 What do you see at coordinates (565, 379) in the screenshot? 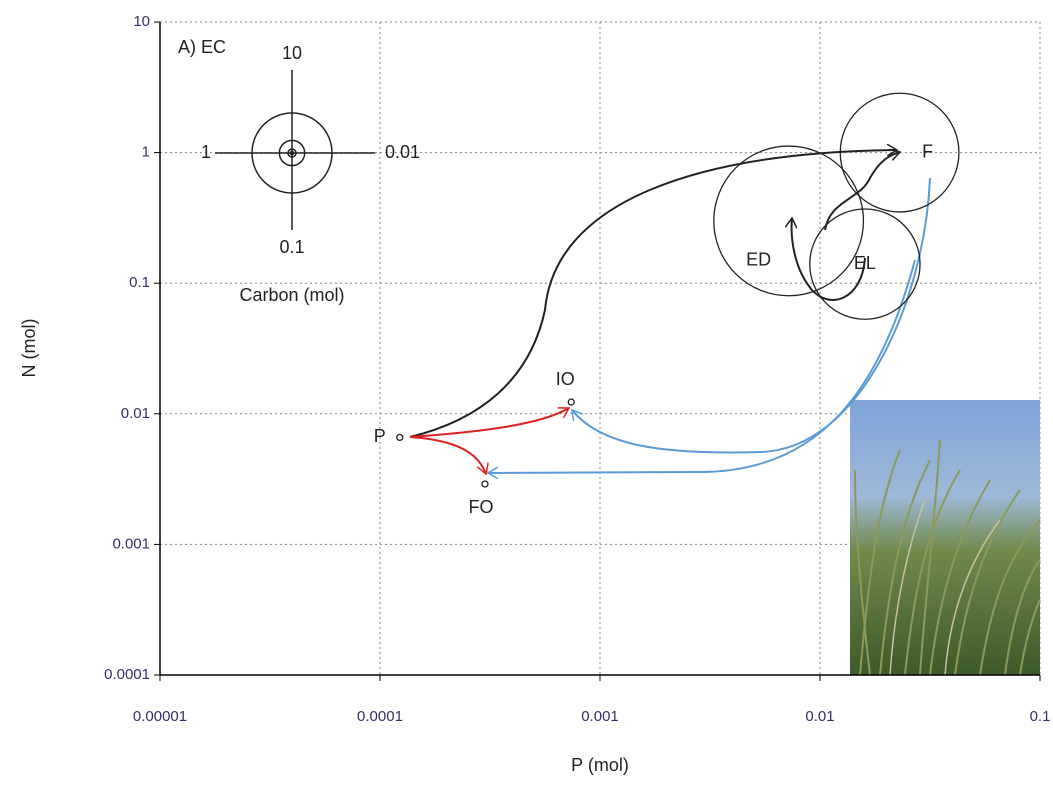
I see `point-label: IO` at bounding box center [565, 379].